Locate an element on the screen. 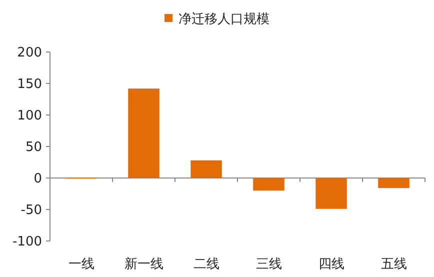 The width and height of the screenshot is (434, 277). y-tick-label: 0 is located at coordinates (38, 179).